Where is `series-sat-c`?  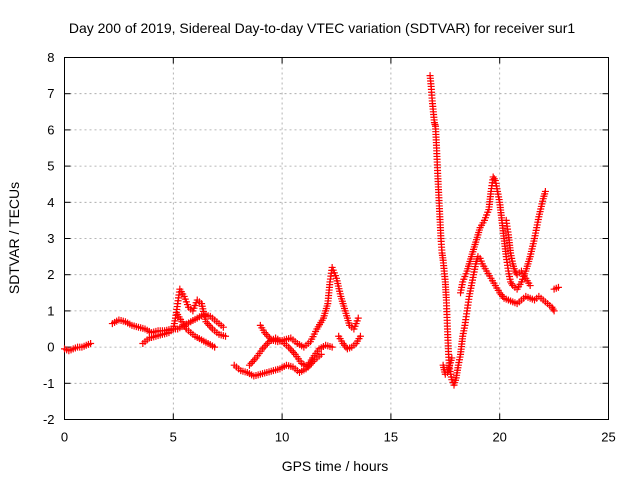
series-sat-c is located at coordinates (184, 316).